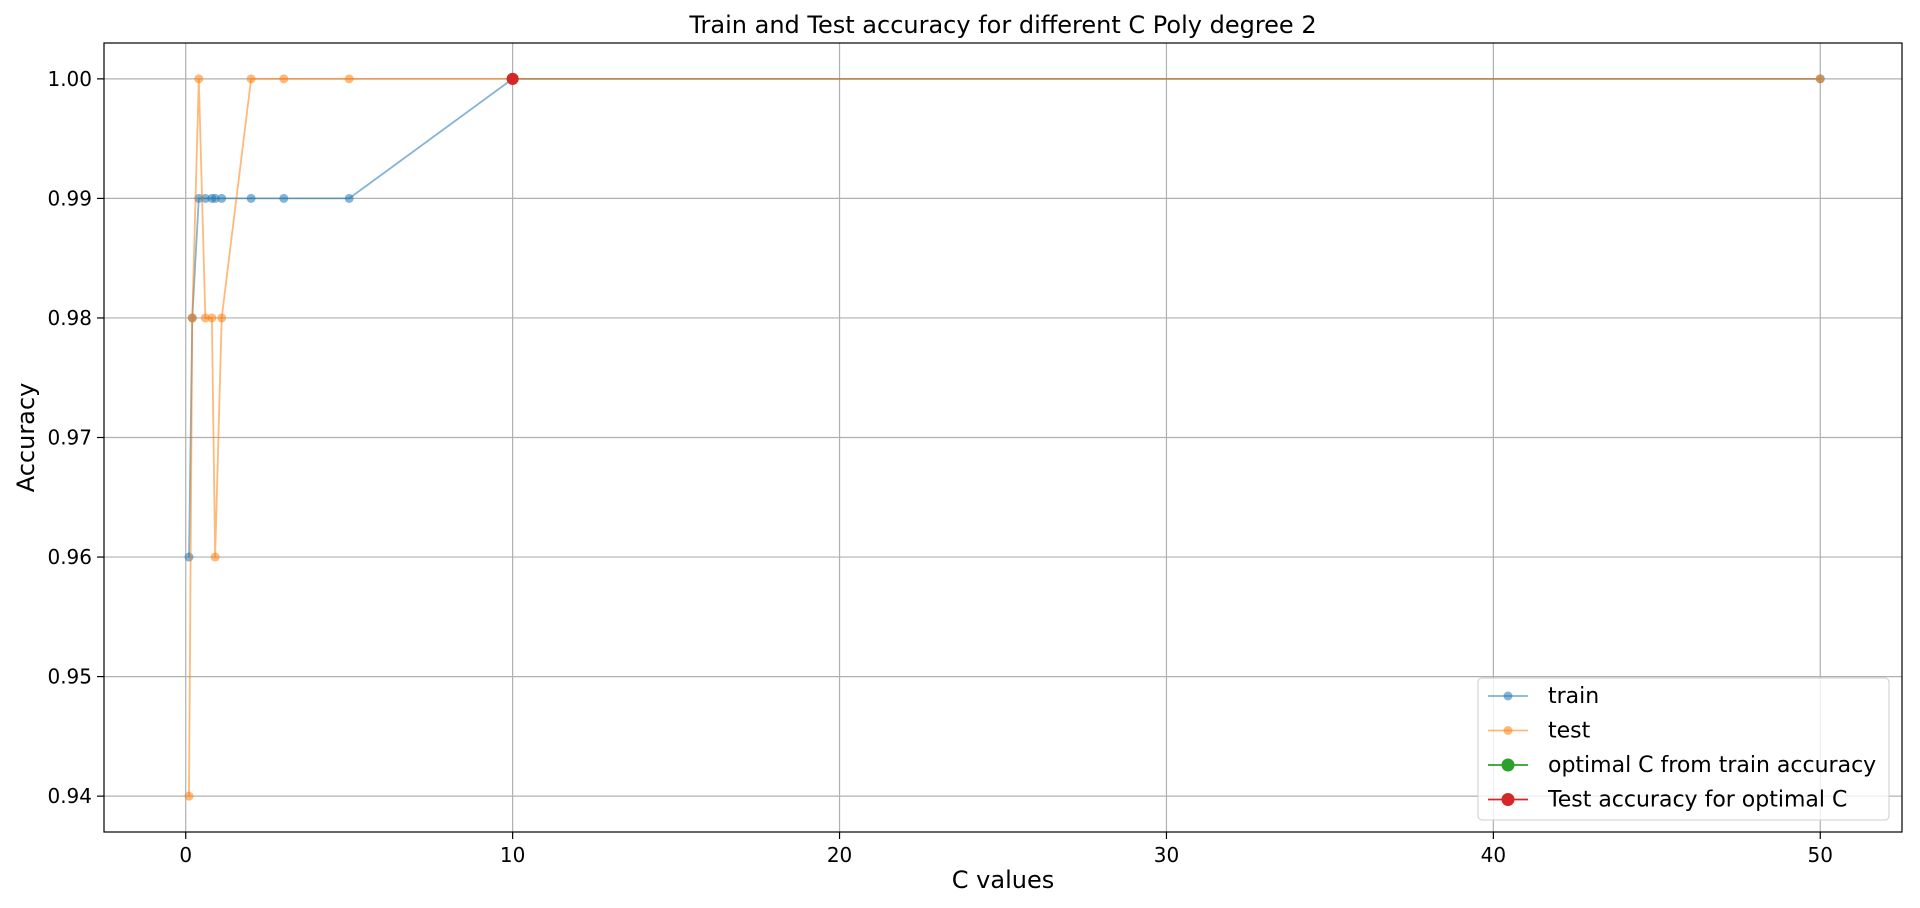 The width and height of the screenshot is (1920, 908). I want to click on legend-label: optimal C from train accuracy, so click(1712, 765).